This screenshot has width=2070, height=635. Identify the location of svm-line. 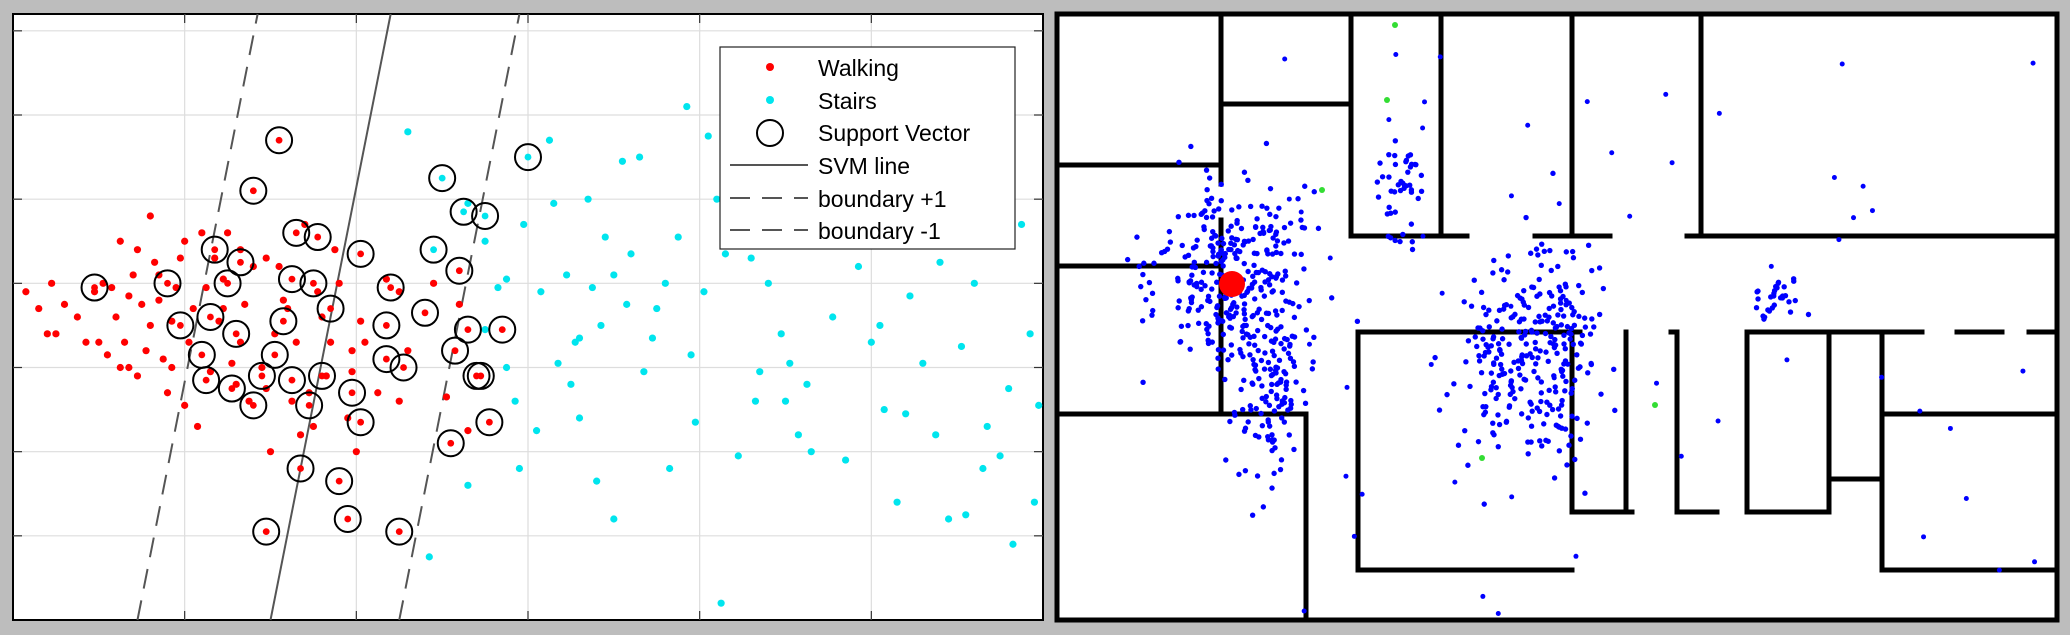
(330, 317).